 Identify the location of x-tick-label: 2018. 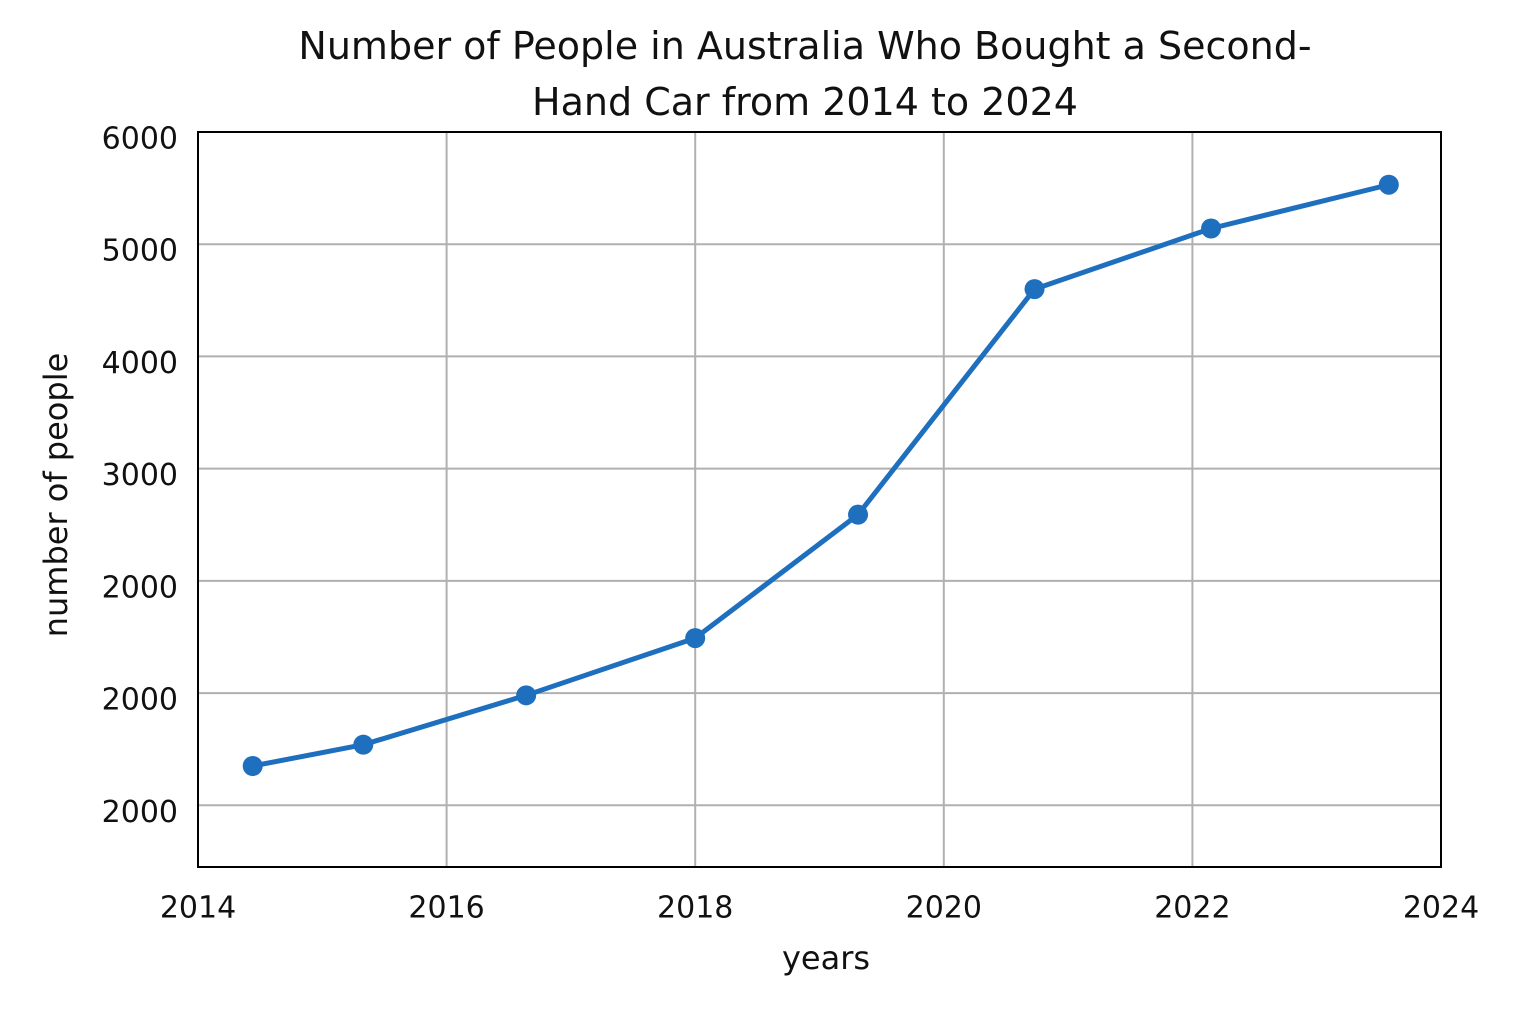
(695, 908).